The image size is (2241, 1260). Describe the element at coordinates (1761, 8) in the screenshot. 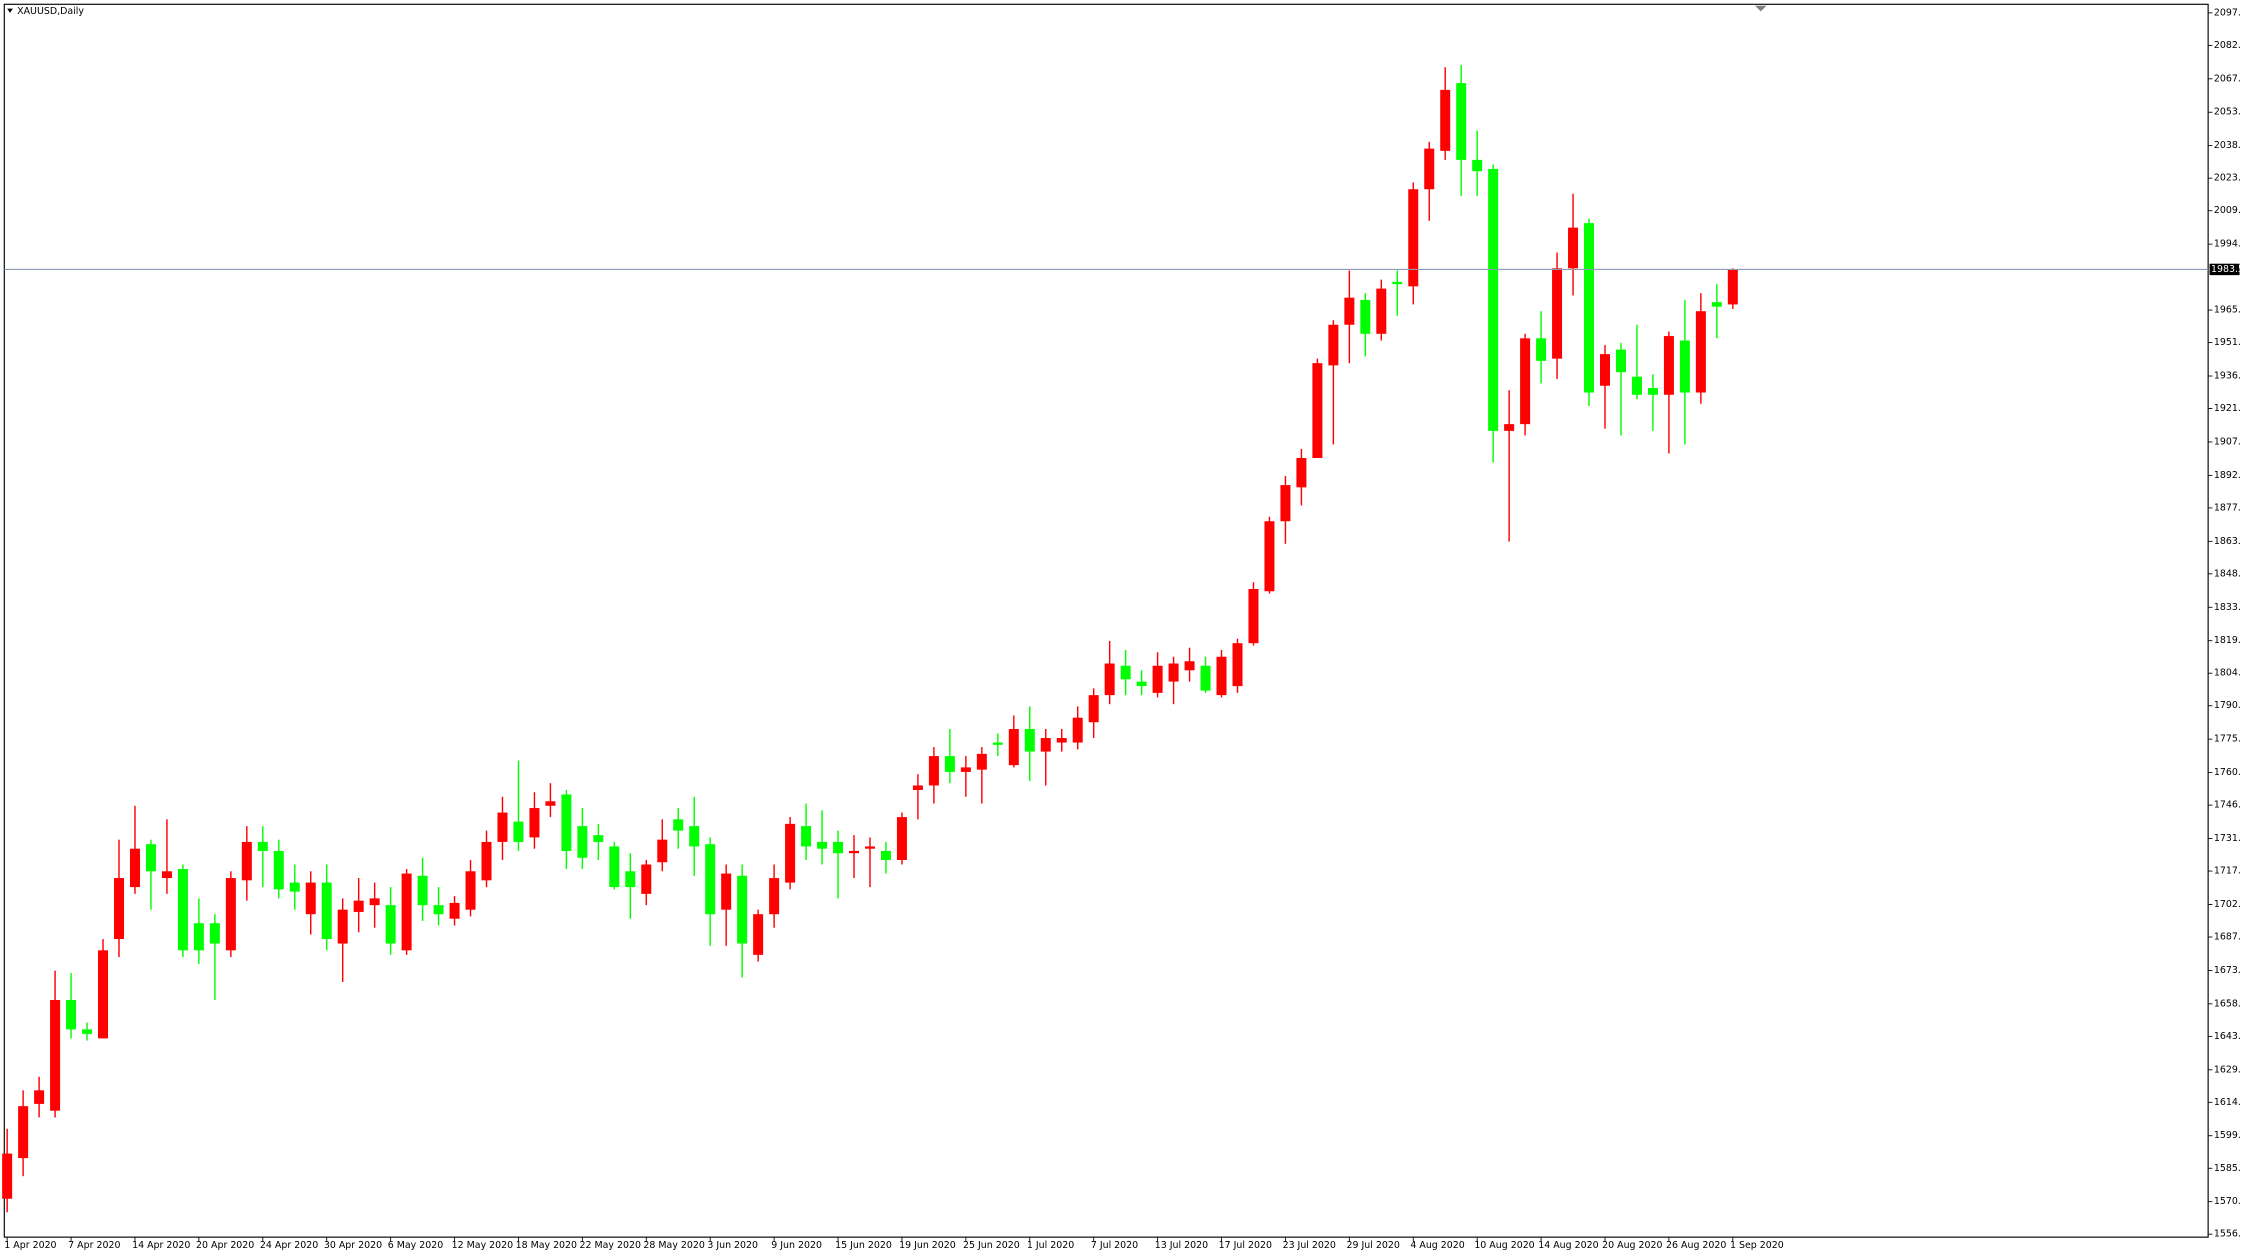

I see `chart-shift-marker` at that location.